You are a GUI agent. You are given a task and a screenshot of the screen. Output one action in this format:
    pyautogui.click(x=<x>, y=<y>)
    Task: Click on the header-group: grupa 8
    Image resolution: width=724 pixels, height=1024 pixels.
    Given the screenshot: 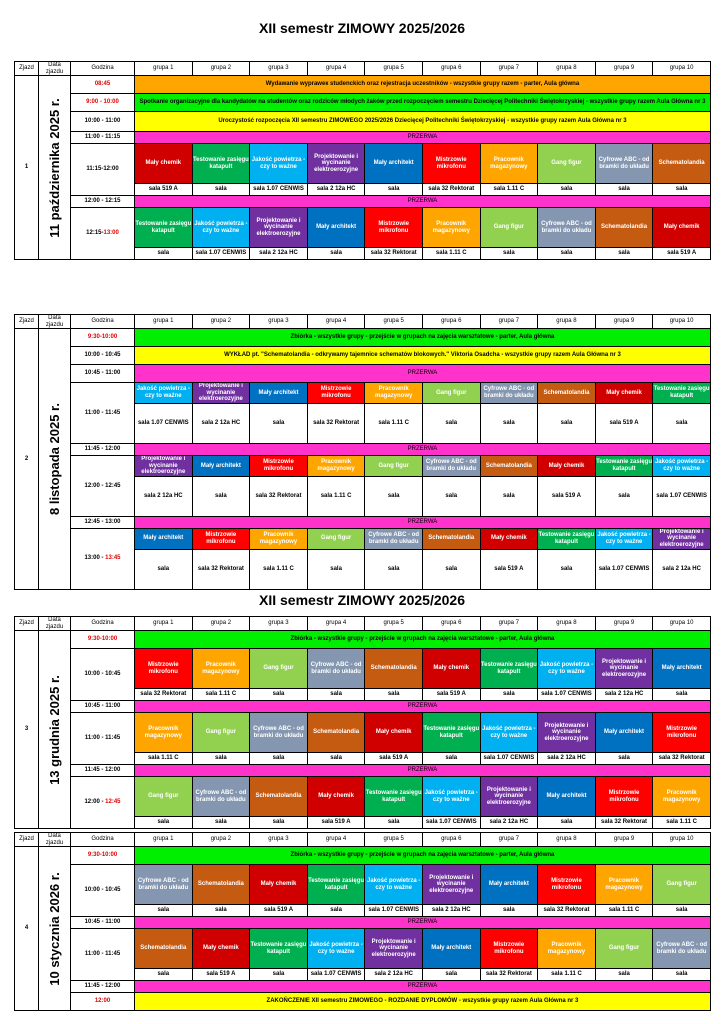 What is the action you would take?
    pyautogui.click(x=567, y=624)
    